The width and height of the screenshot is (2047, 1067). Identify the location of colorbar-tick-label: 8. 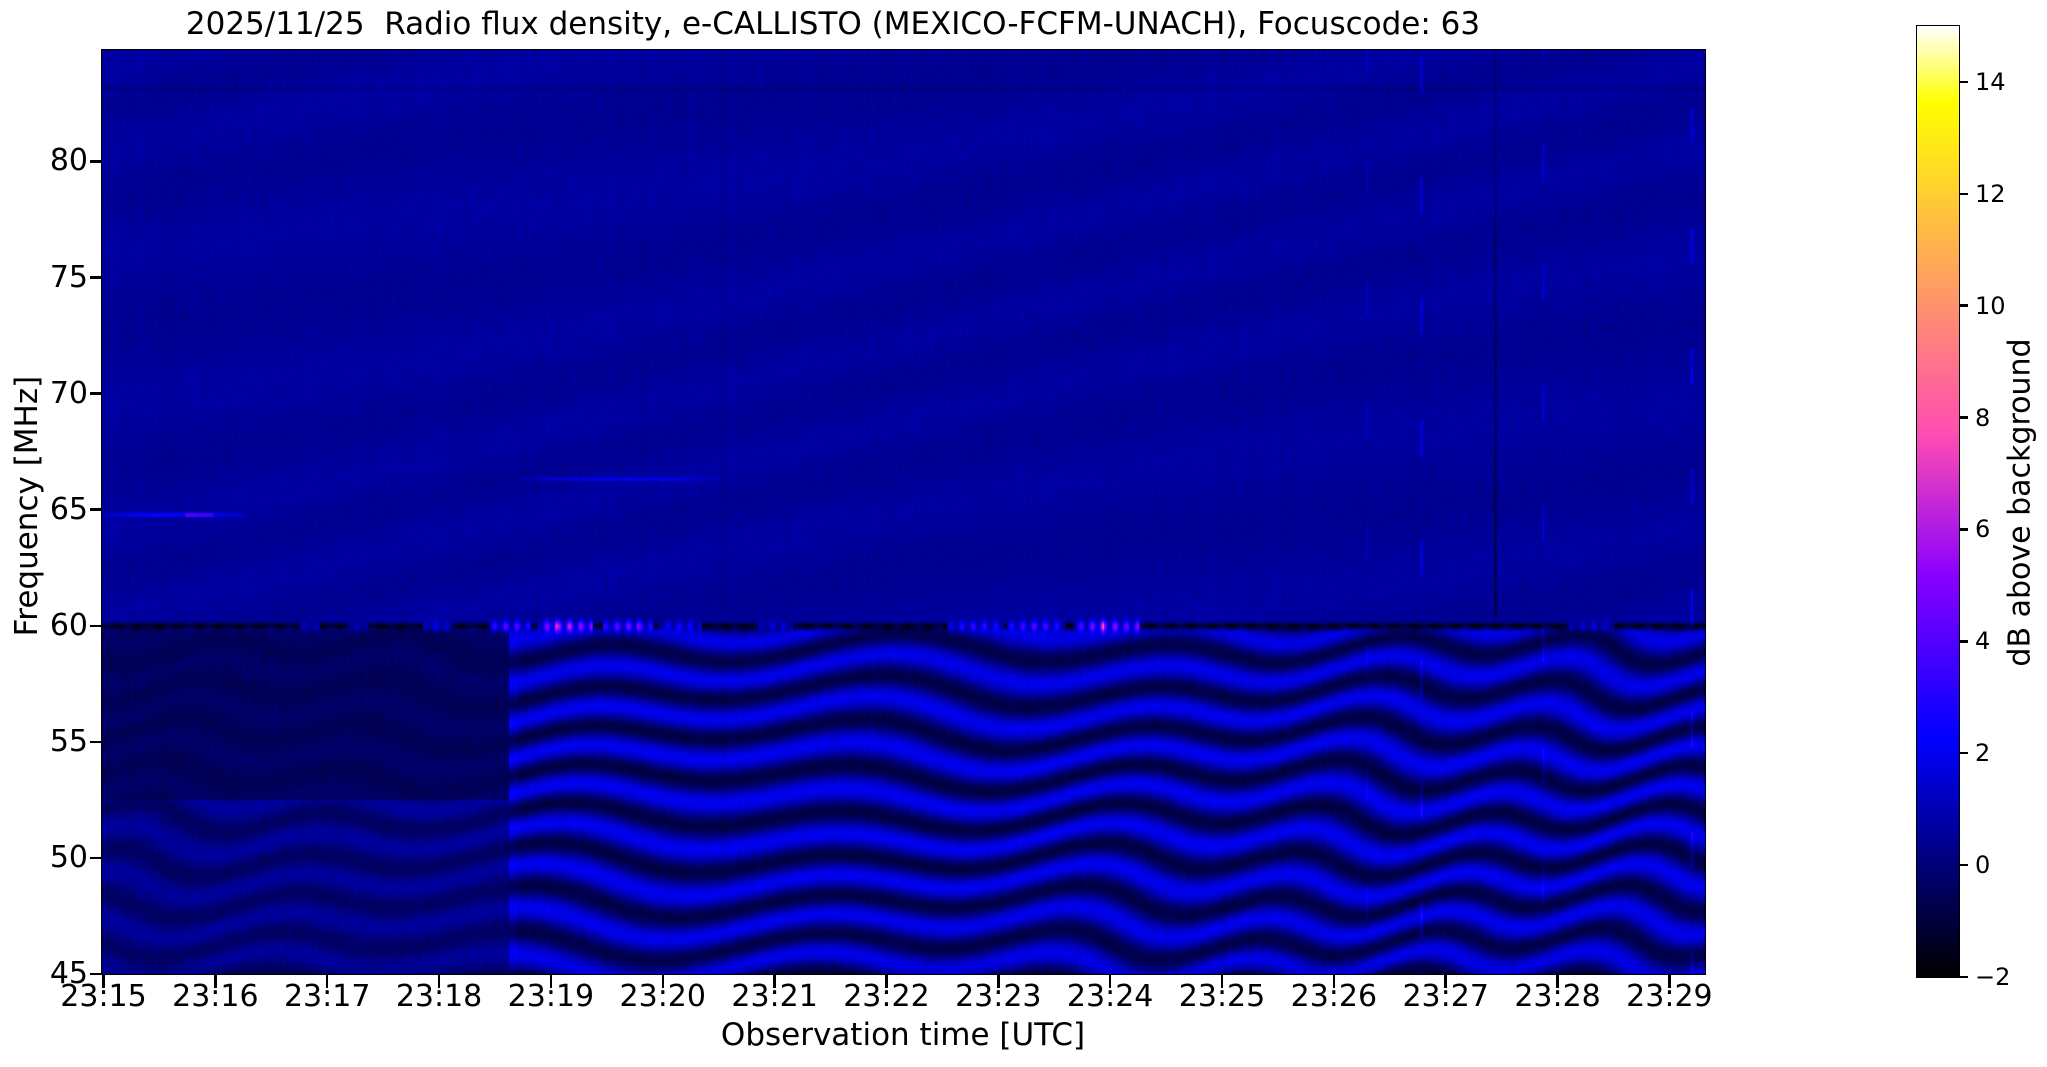
(1983, 417).